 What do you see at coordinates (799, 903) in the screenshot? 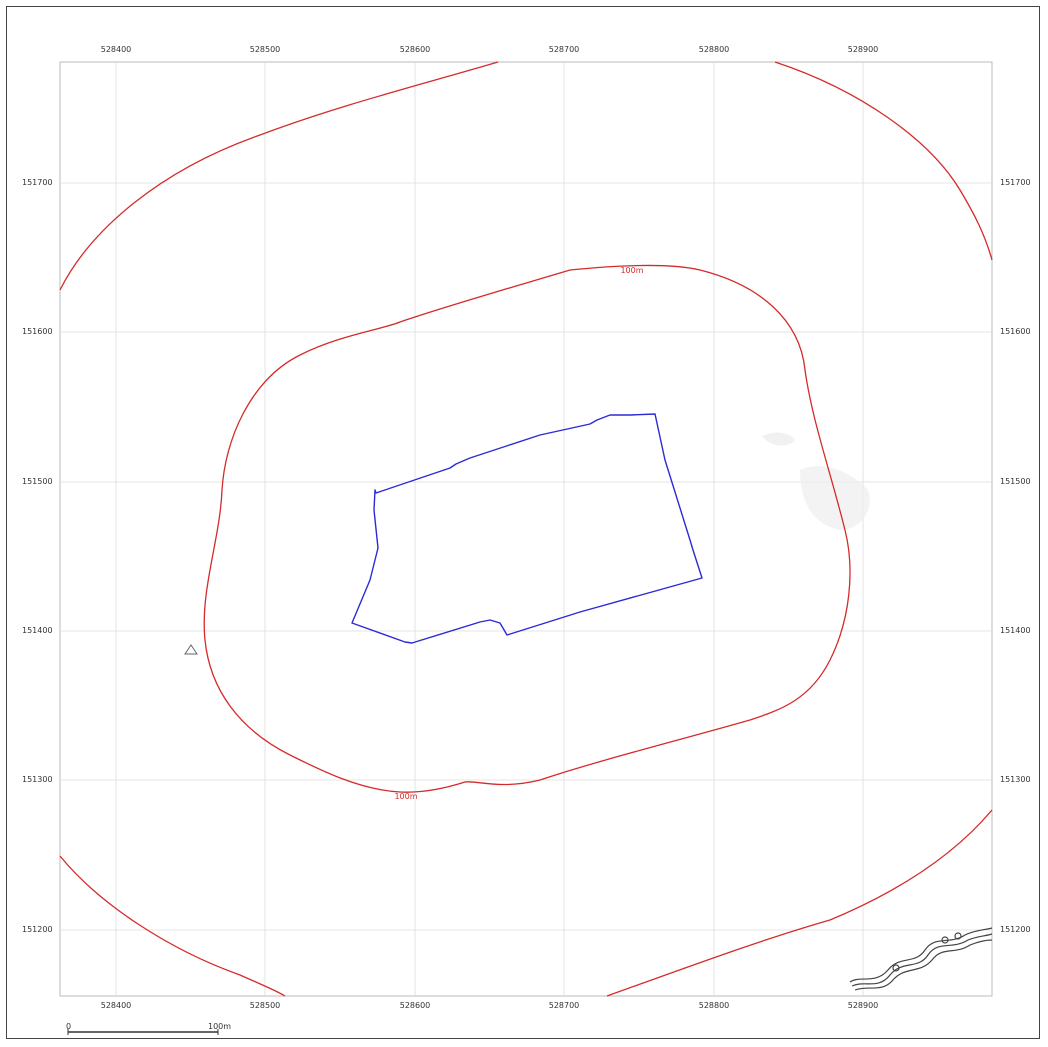
I see `outer-buffer-bottom-right` at bounding box center [799, 903].